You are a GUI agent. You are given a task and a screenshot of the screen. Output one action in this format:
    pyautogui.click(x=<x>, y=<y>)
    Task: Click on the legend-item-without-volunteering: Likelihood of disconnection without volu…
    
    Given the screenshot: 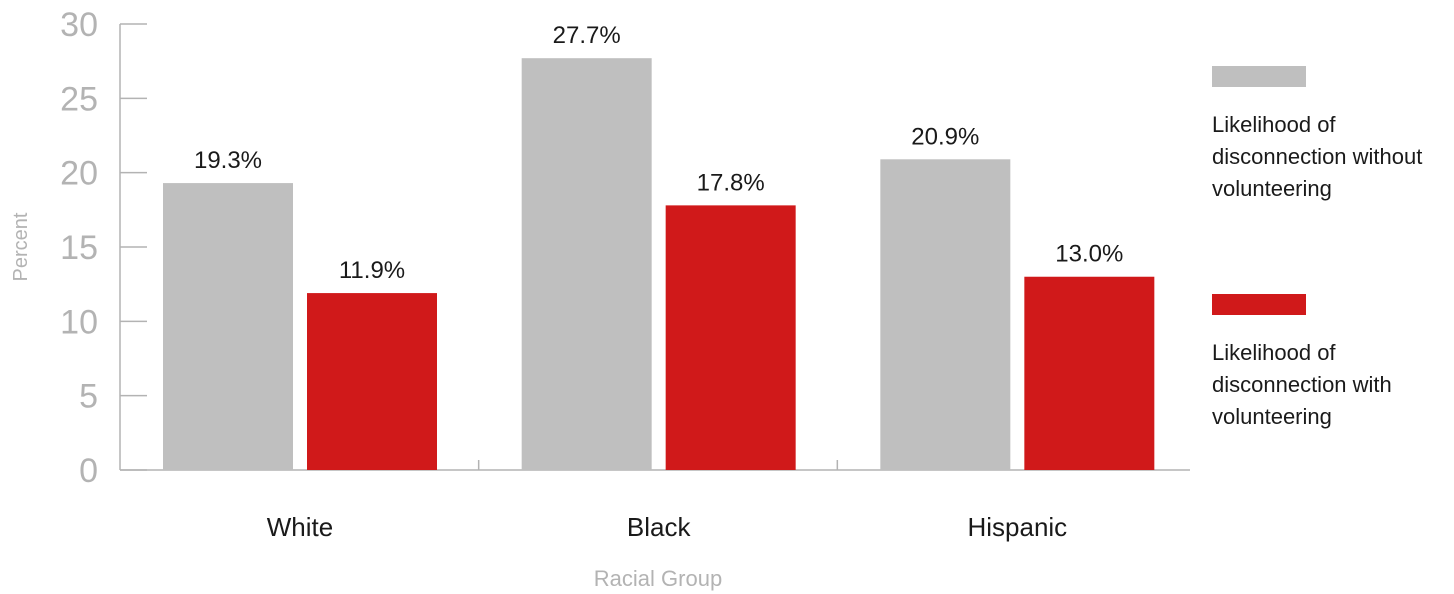 What is the action you would take?
    pyautogui.click(x=1332, y=135)
    